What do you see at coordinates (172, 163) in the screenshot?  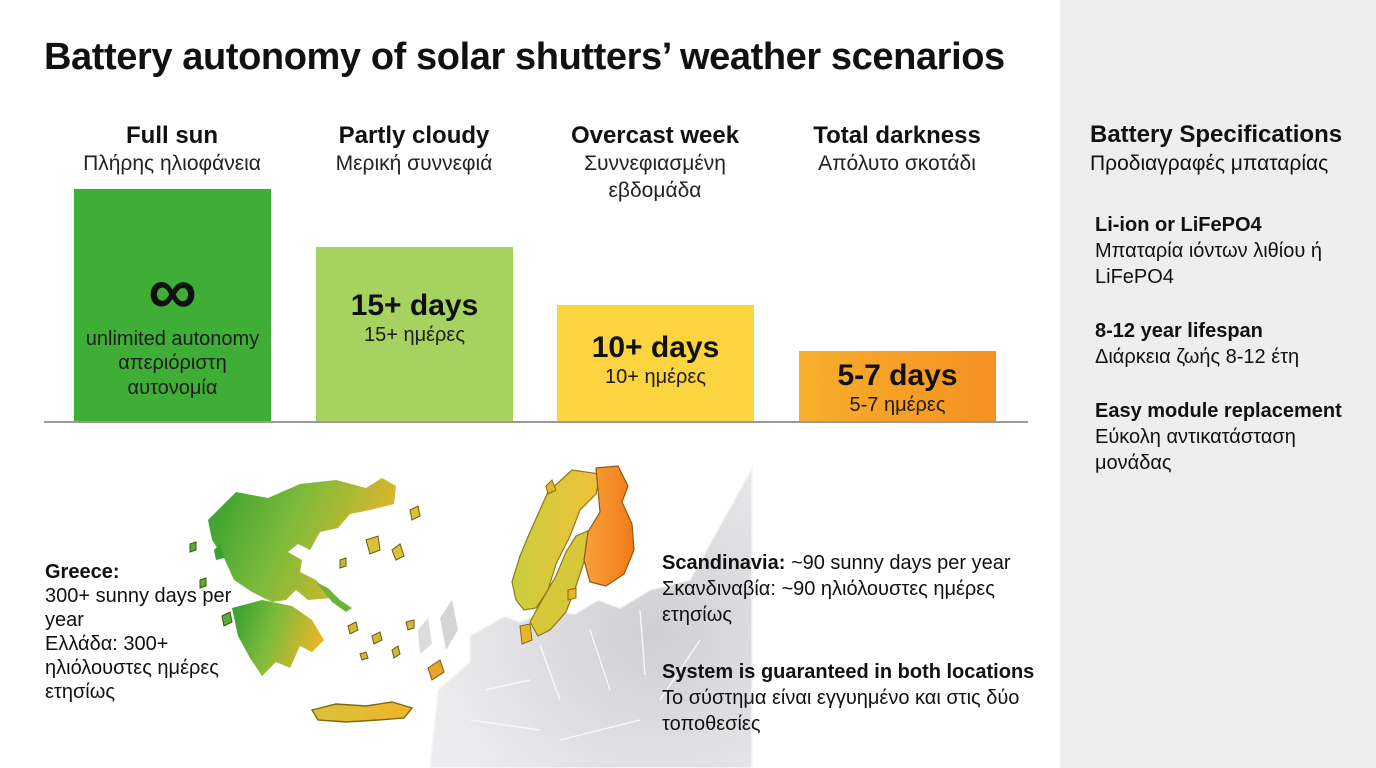 I see `category-label-greek: Πλήρης ηλιοφάνεια` at bounding box center [172, 163].